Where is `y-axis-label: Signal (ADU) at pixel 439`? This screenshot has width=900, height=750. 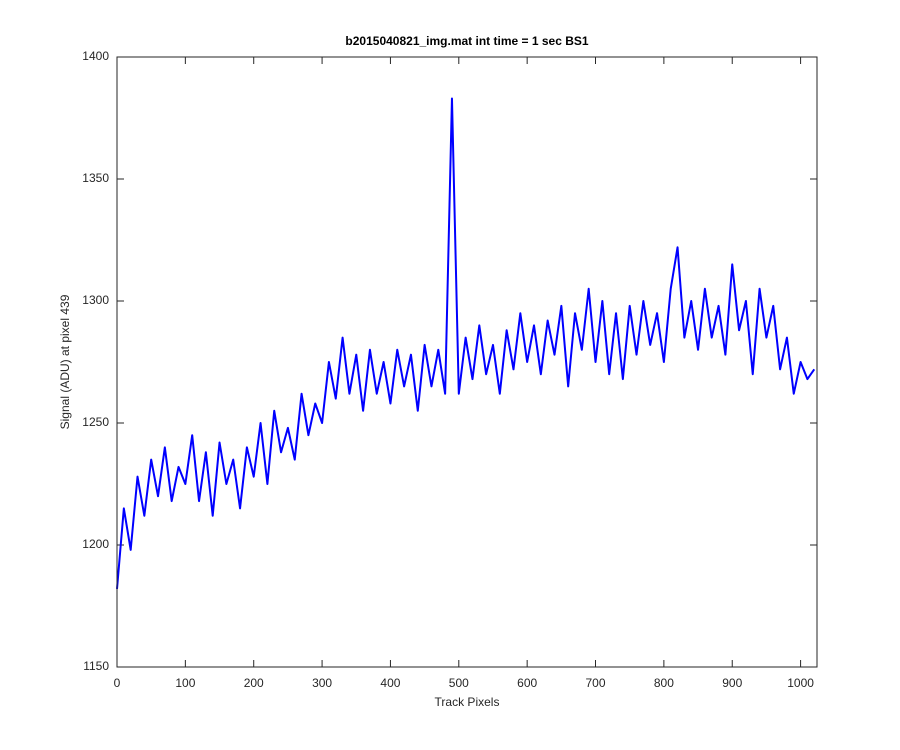 y-axis-label: Signal (ADU) at pixel 439 is located at coordinates (65, 361).